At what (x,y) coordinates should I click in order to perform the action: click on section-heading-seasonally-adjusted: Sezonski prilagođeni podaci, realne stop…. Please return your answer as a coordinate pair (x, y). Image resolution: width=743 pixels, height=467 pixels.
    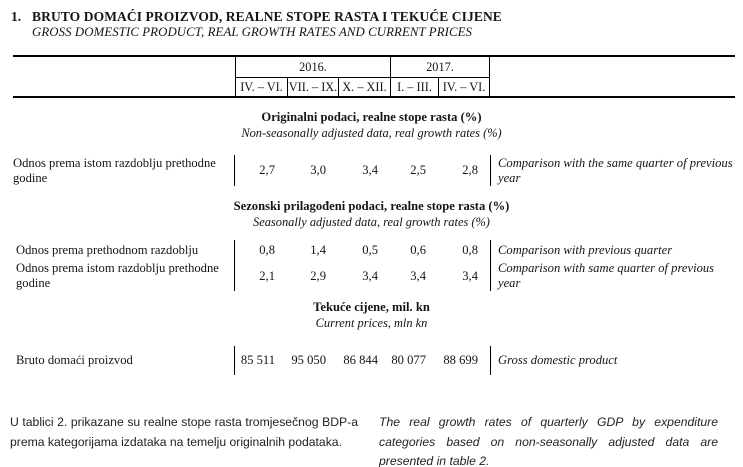
    Looking at the image, I should click on (371, 214).